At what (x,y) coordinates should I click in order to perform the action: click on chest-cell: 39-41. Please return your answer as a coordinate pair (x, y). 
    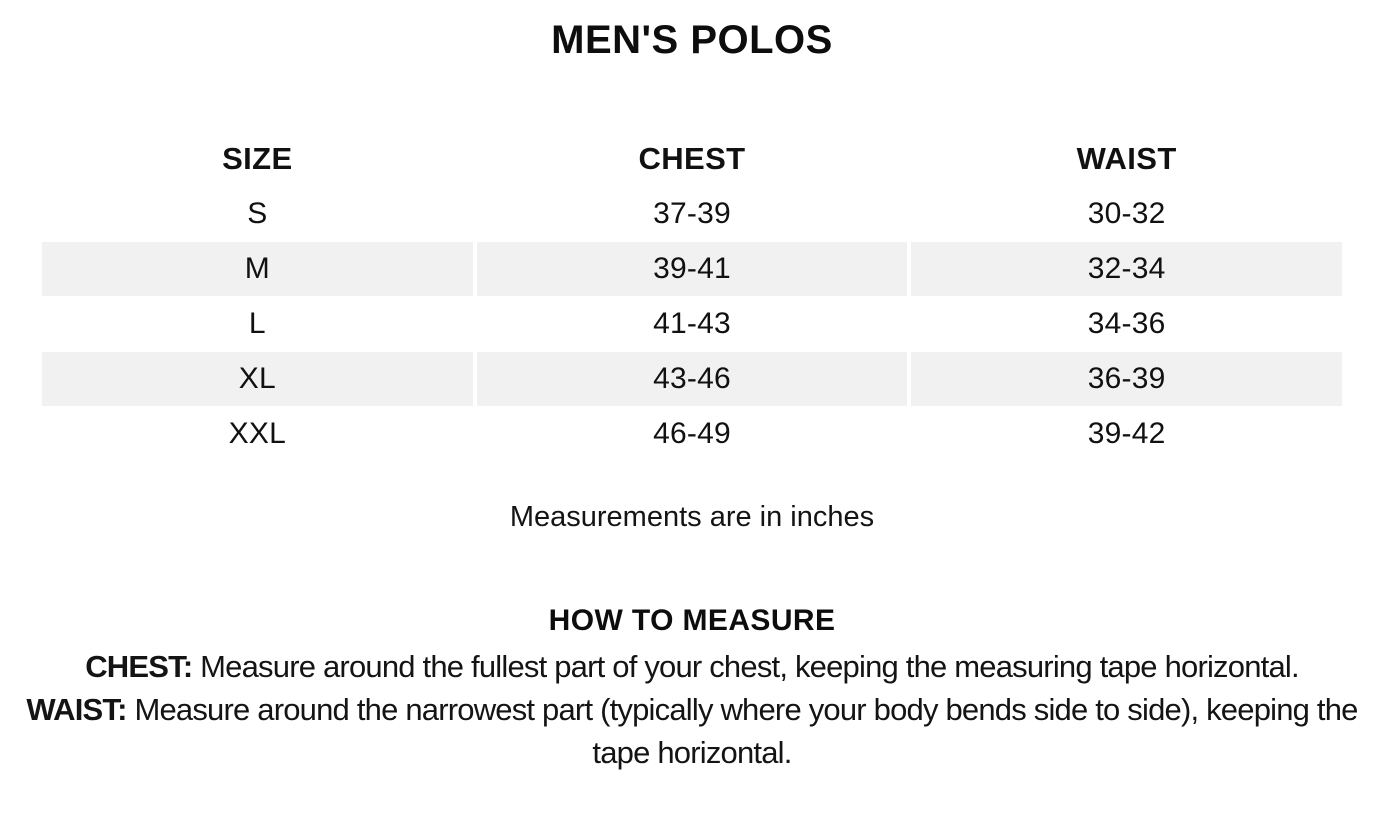
    Looking at the image, I should click on (692, 269).